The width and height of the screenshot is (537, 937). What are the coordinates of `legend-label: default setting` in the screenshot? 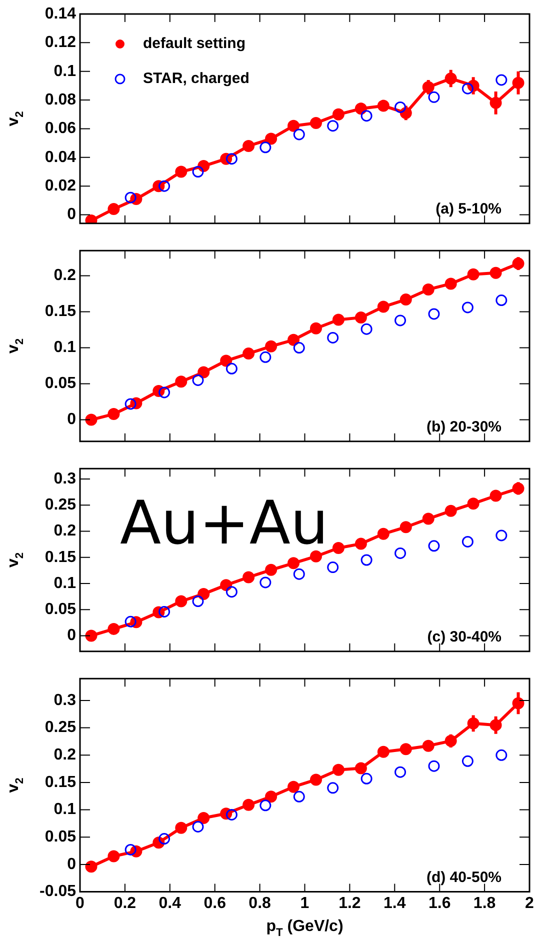 It's located at (194, 43).